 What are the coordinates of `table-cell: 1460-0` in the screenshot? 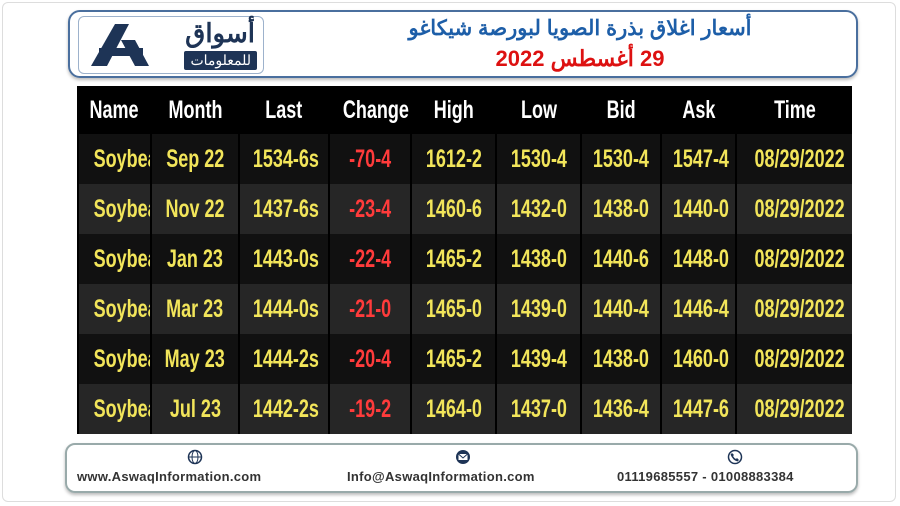 It's located at (698, 359).